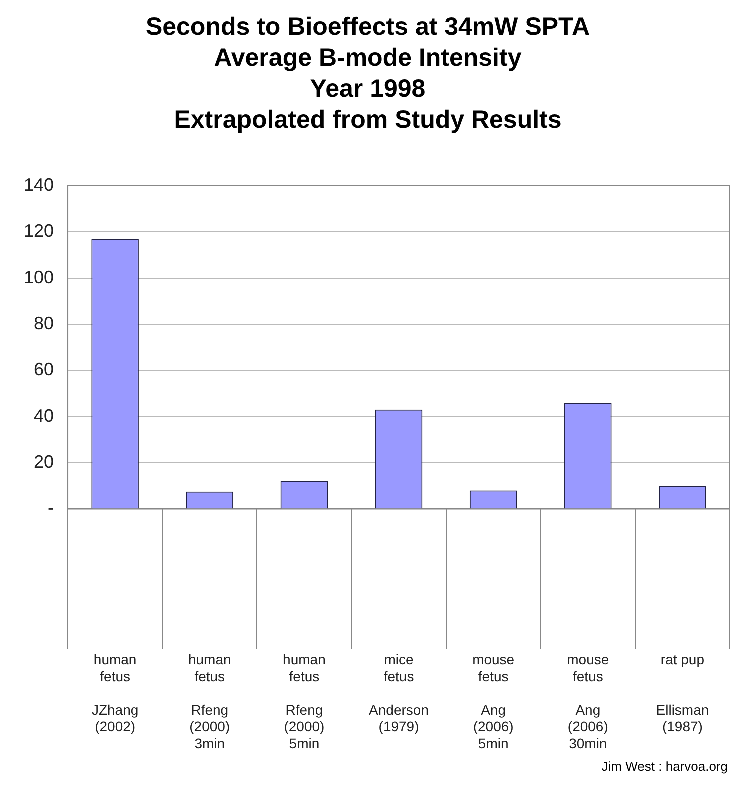  What do you see at coordinates (39, 184) in the screenshot?
I see `y-tick-label: 140` at bounding box center [39, 184].